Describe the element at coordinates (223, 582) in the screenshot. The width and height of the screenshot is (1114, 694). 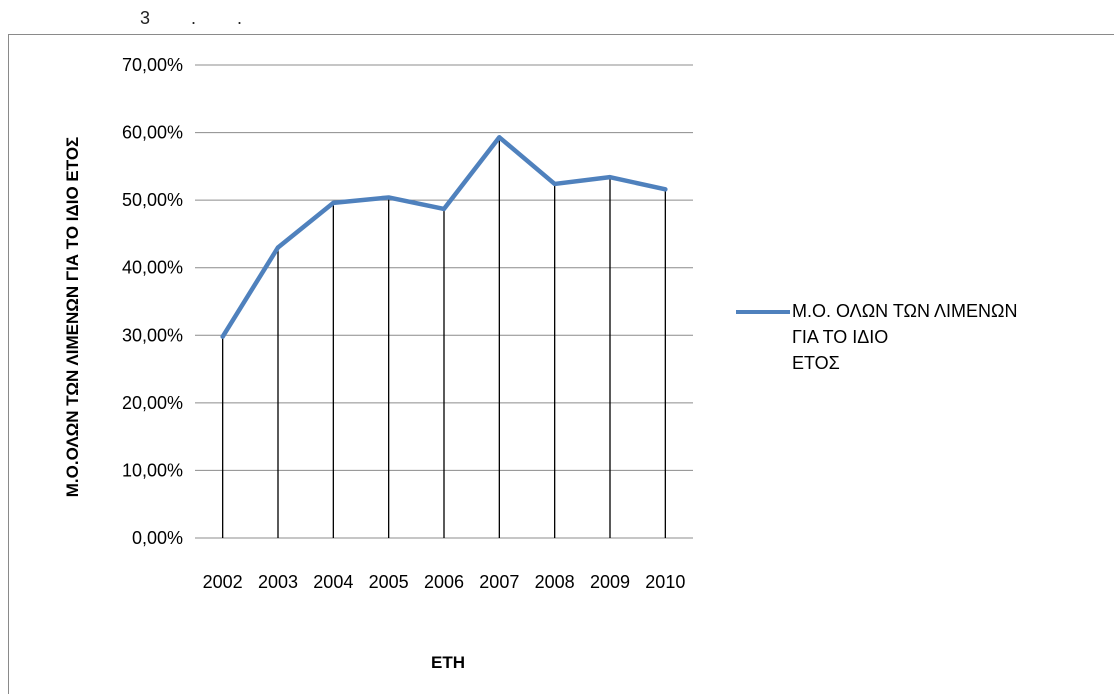
I see `x-tick-label: 2002` at that location.